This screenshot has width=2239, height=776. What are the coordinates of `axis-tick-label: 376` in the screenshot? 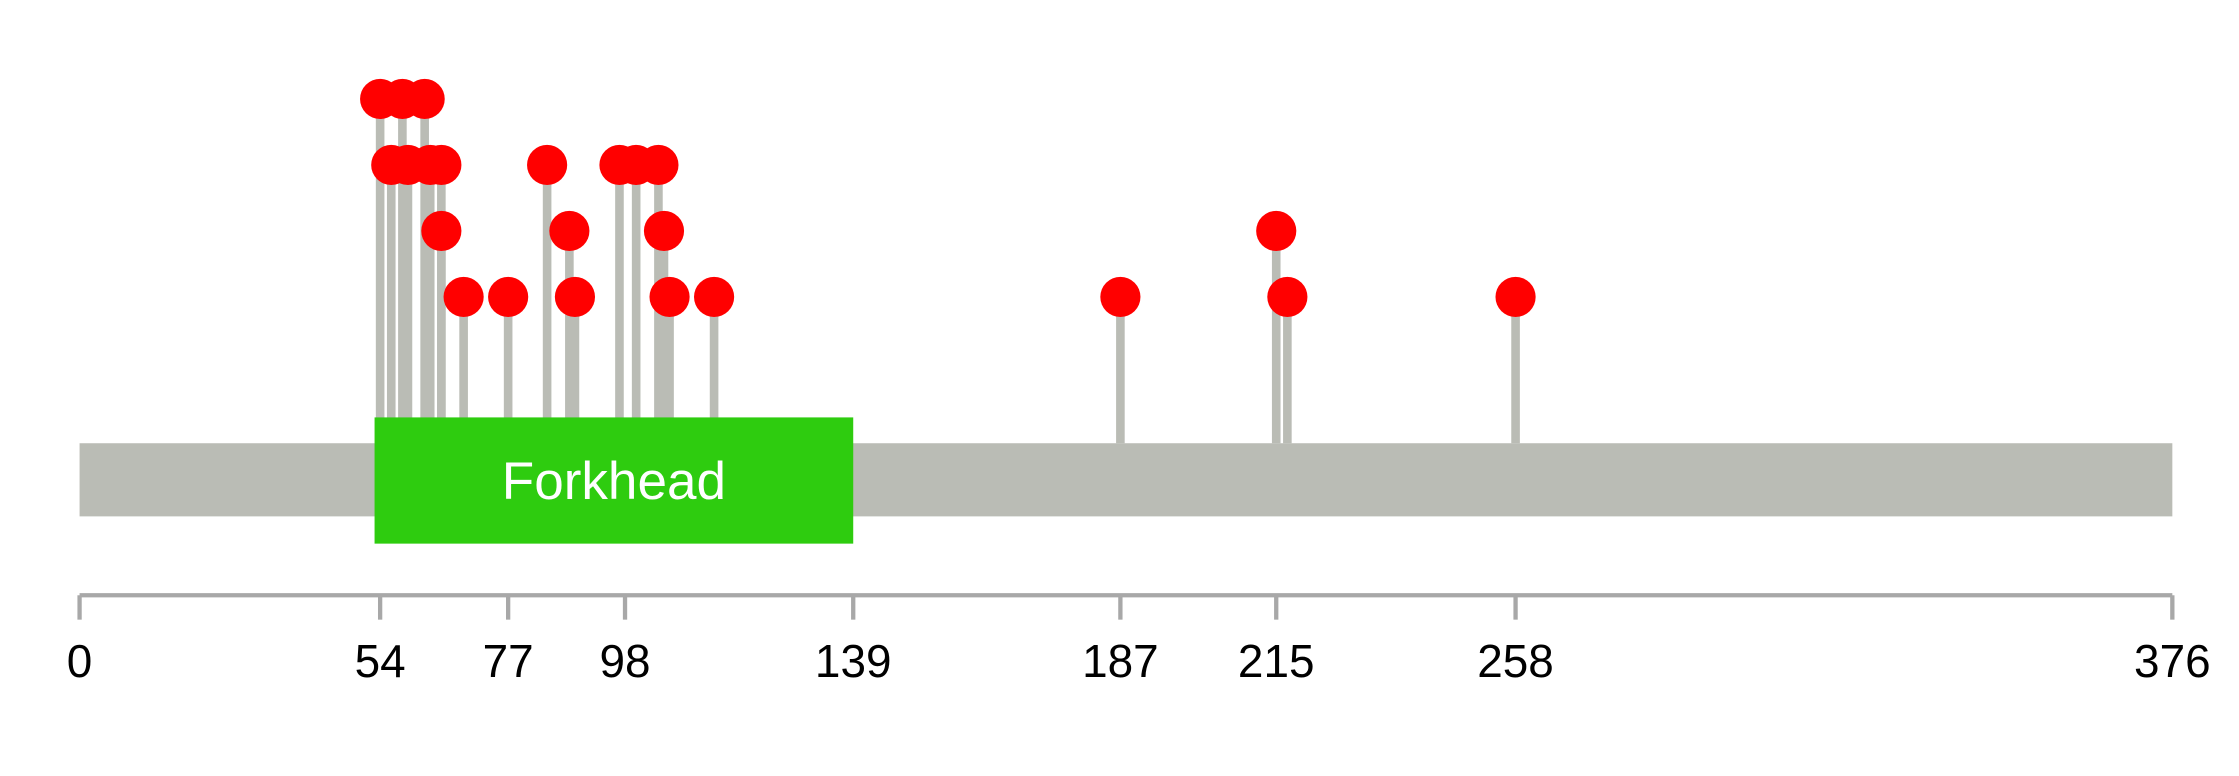 It's located at (2172, 661).